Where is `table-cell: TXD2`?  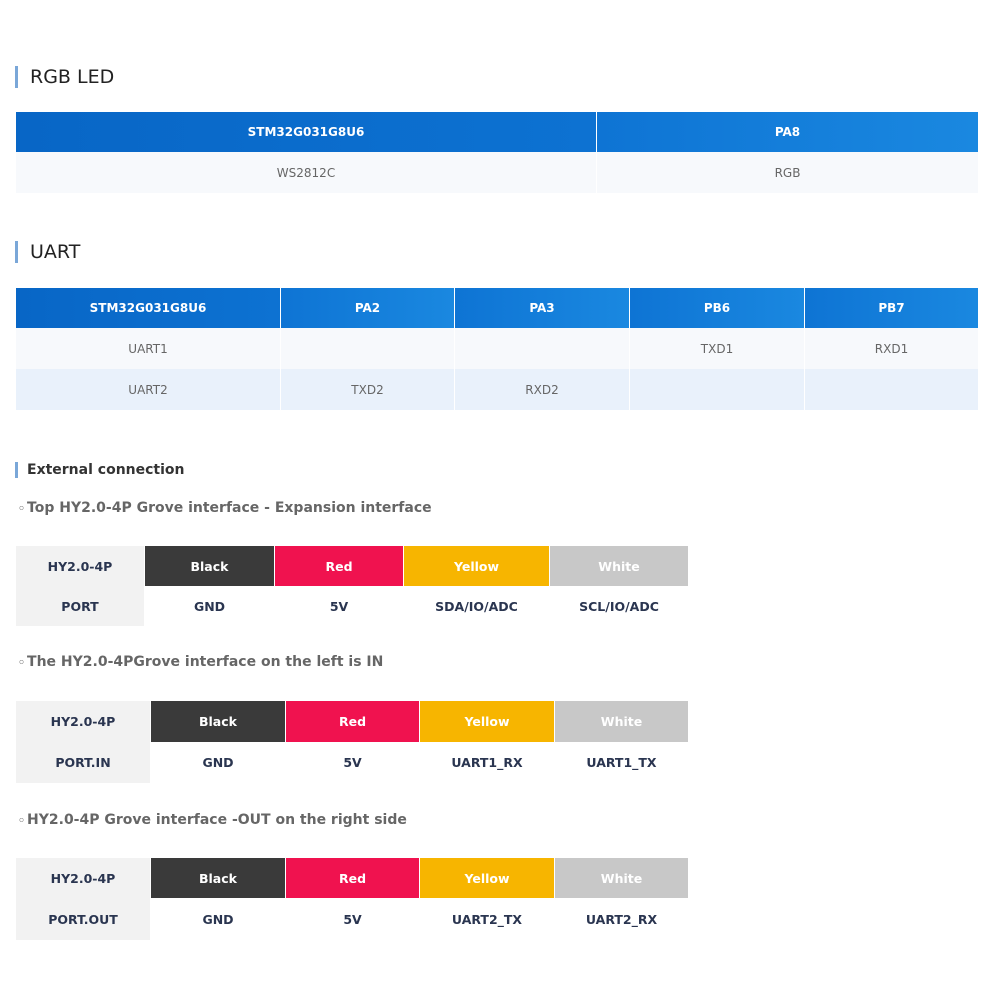 table-cell: TXD2 is located at coordinates (368, 389).